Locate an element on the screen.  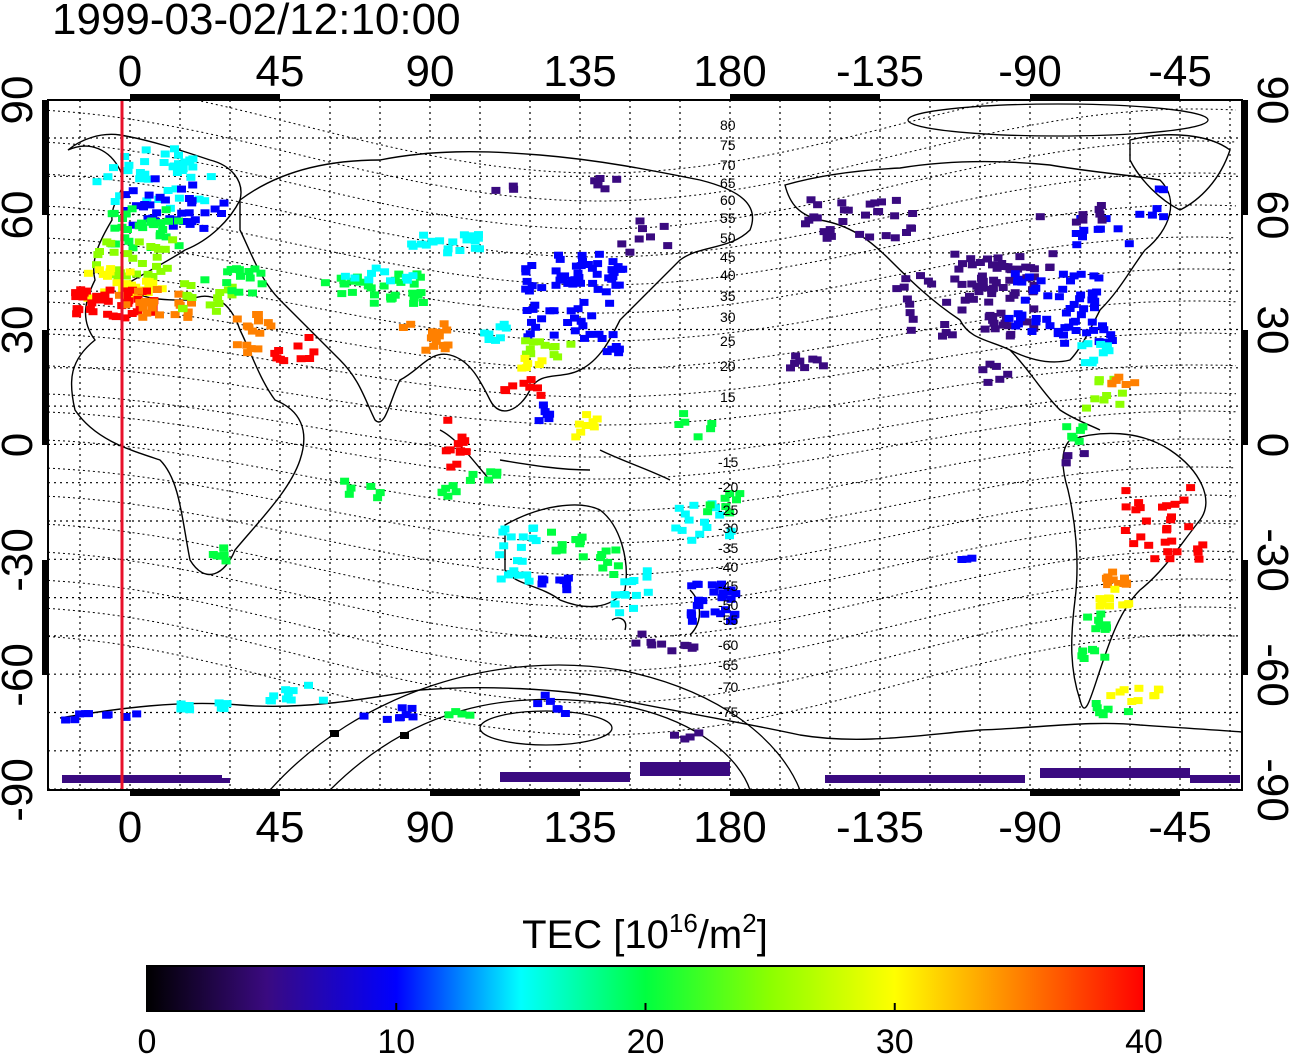
contour-label: -60 is located at coordinates (728, 645).